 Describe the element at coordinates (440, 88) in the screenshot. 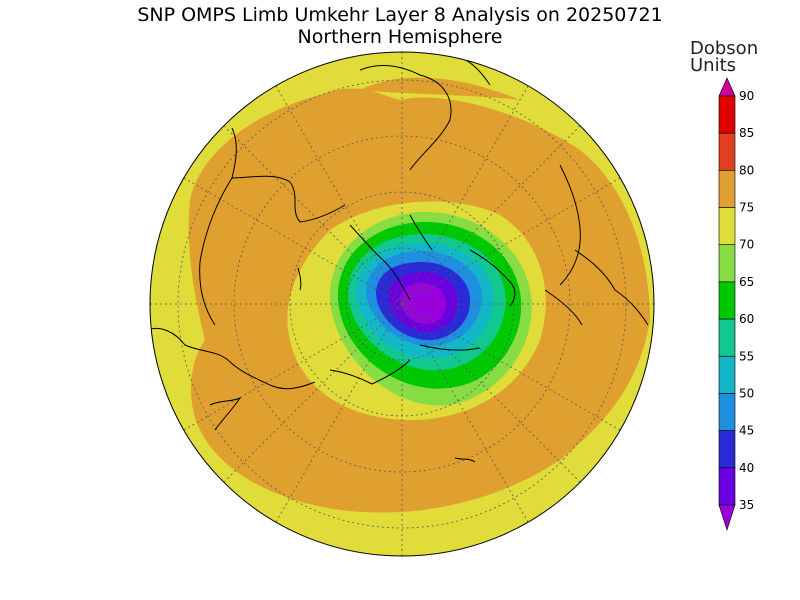

I see `field-band-top` at that location.